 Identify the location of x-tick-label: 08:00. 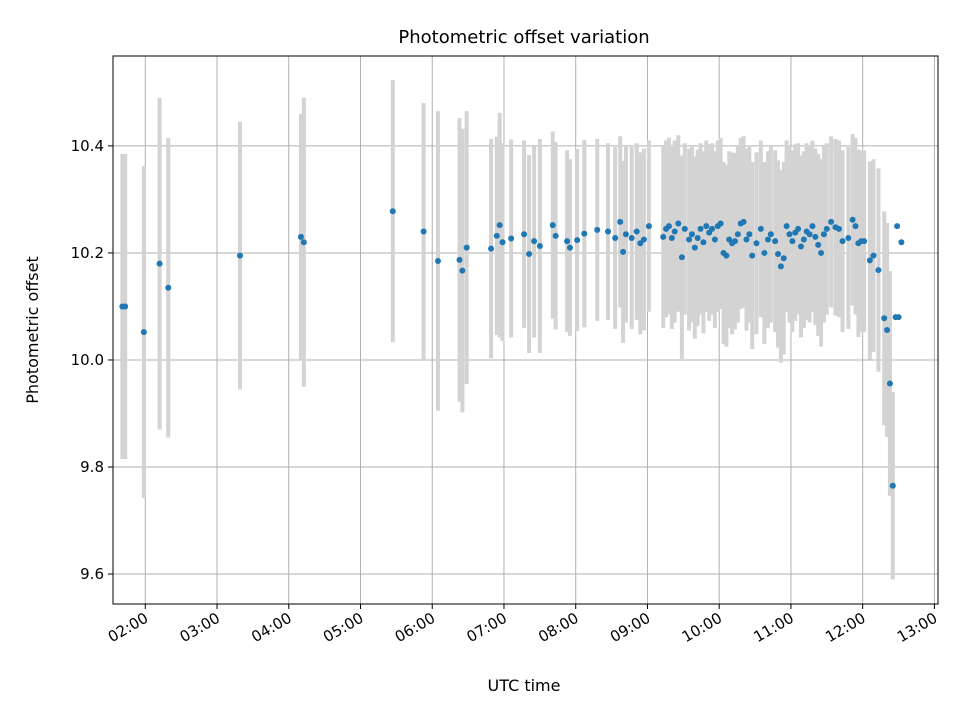
(558, 627).